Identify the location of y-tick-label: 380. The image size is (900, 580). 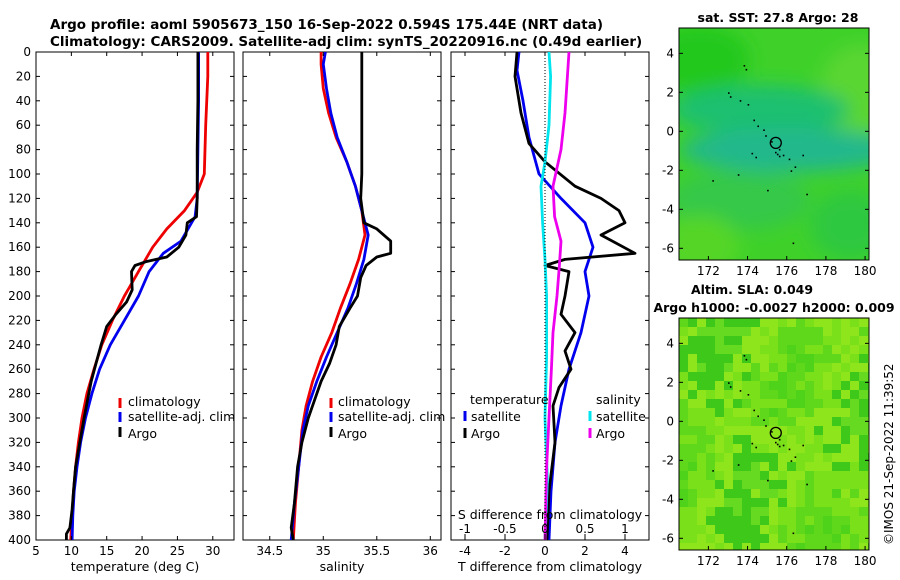
(19, 516).